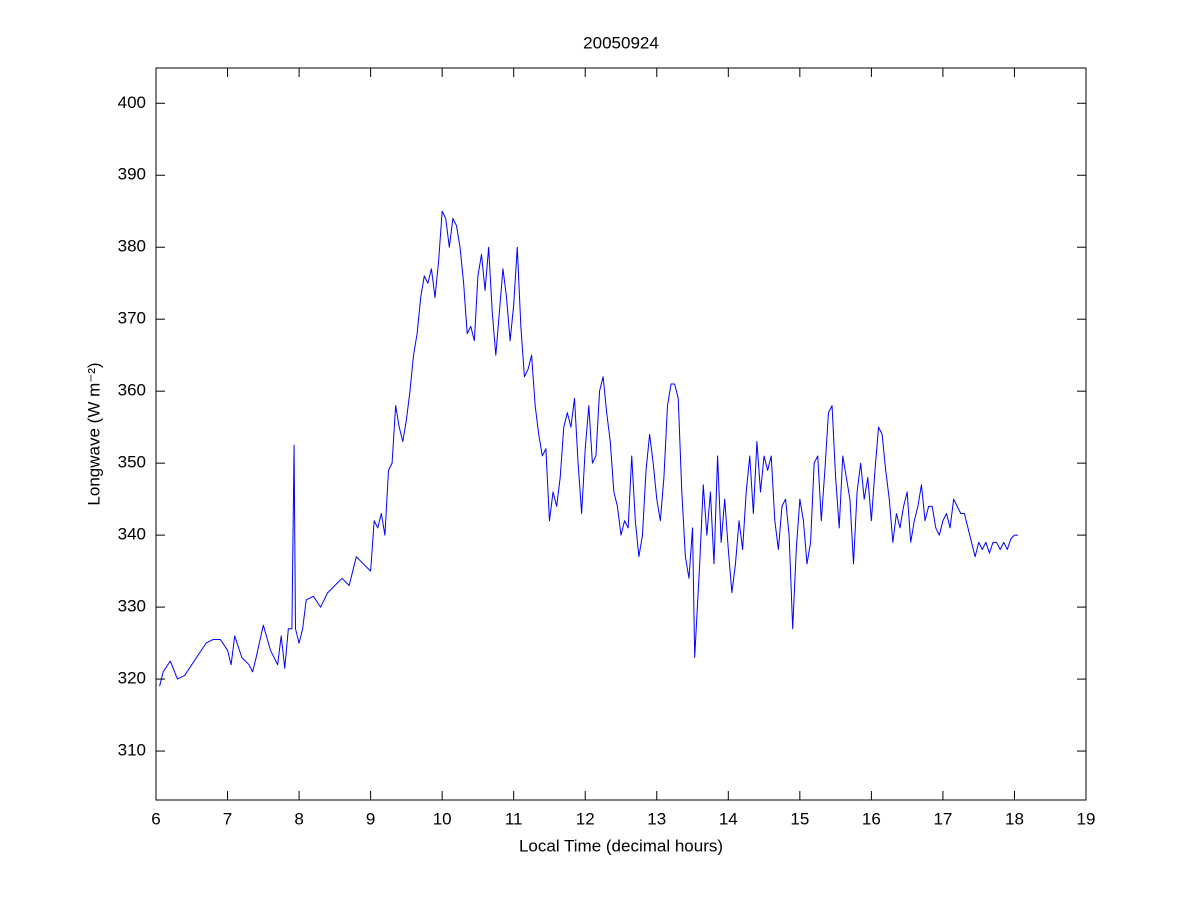 This screenshot has width=1200, height=900. Describe the element at coordinates (132, 750) in the screenshot. I see `y-tick-label: 310` at that location.